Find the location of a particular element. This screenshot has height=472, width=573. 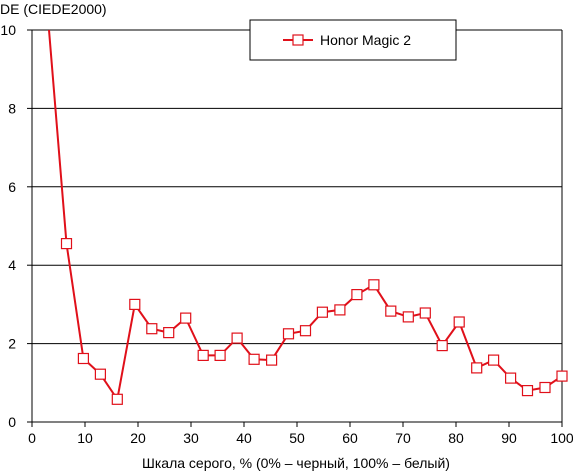

x-tick-label-10: 10 is located at coordinates (85, 438).